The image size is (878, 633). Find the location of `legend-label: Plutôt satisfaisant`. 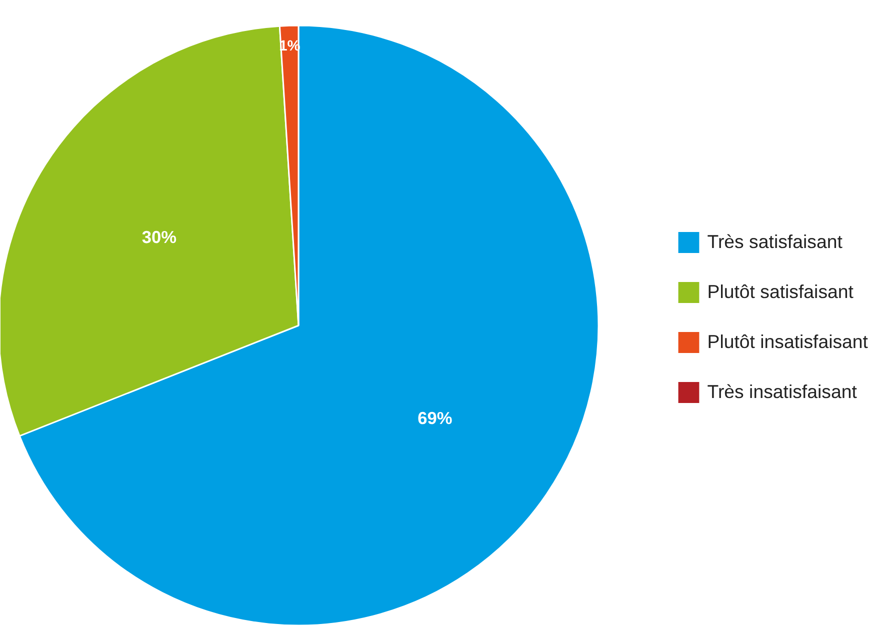

legend-label: Plutôt satisfaisant is located at coordinates (780, 291).